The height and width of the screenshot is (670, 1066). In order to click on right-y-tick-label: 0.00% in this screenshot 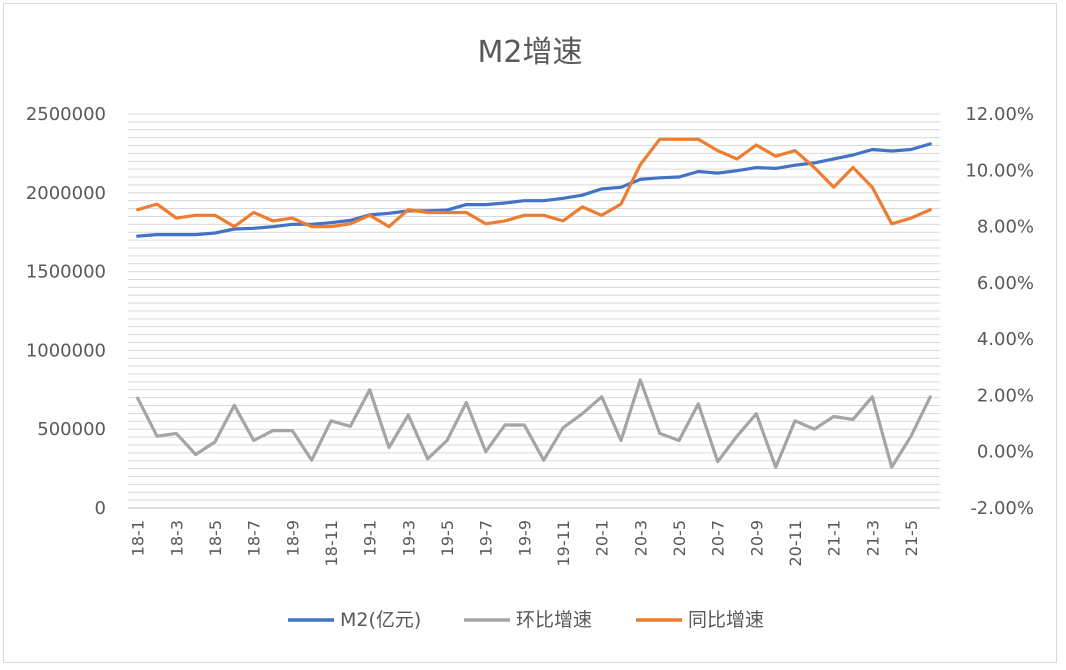, I will do `click(1005, 452)`.